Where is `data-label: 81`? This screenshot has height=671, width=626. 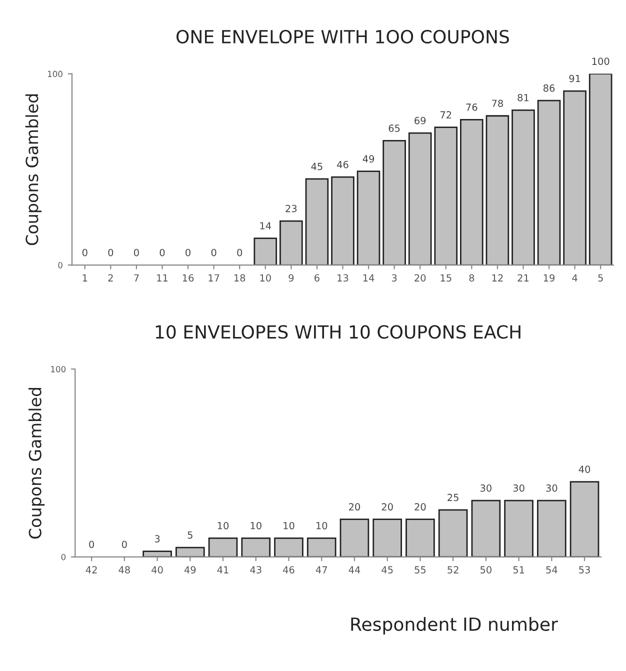 data-label: 81 is located at coordinates (523, 98).